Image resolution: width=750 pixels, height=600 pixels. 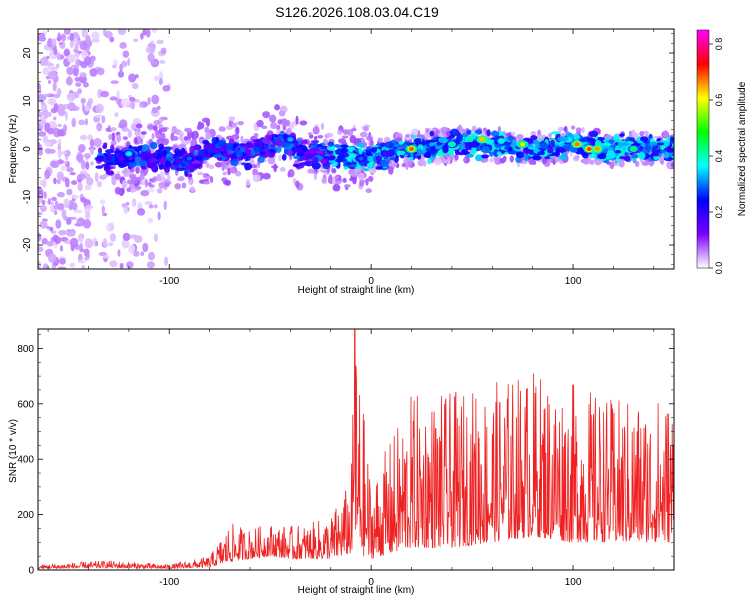 I want to click on x-tick-label: 100, so click(x=573, y=281).